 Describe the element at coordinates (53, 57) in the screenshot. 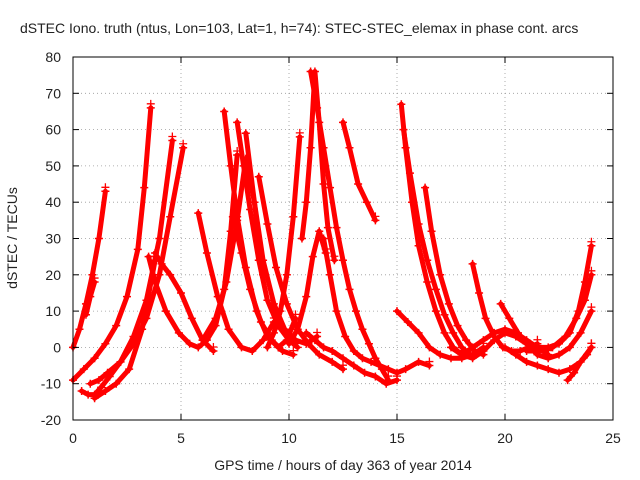

I see `y-tick-label: 80` at that location.